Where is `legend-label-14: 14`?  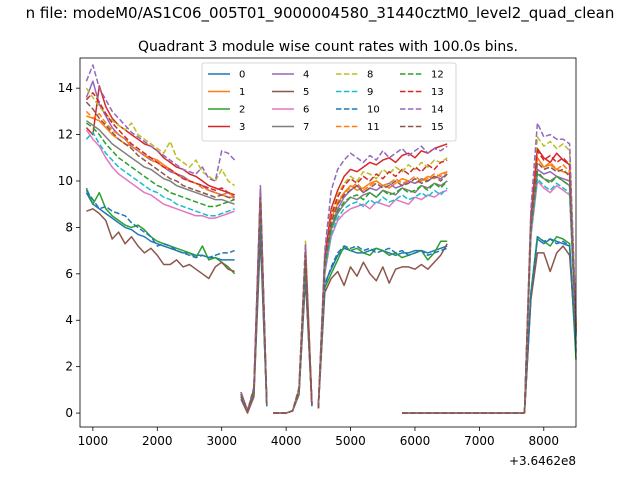
legend-label-14: 14 is located at coordinates (437, 110).